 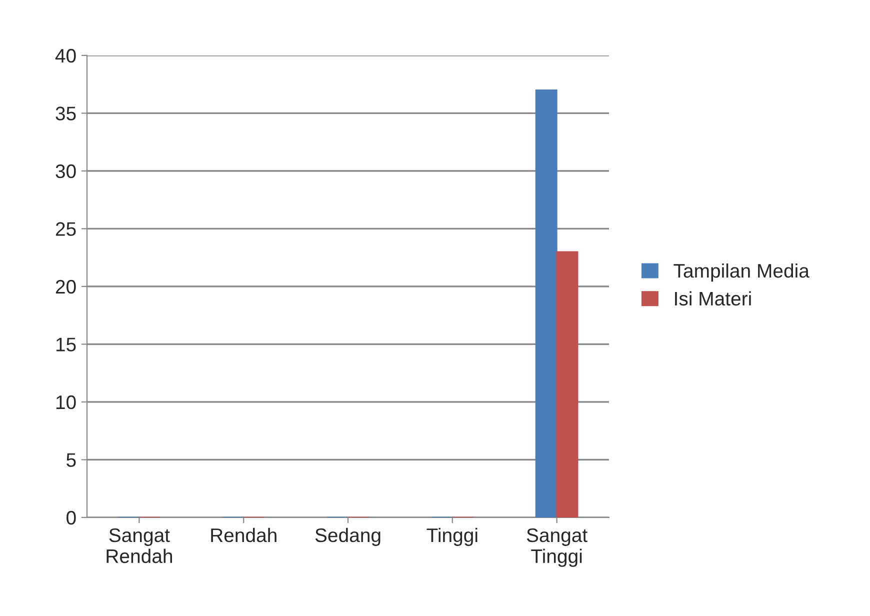 I want to click on y-tick-label: 0, so click(x=71, y=517).